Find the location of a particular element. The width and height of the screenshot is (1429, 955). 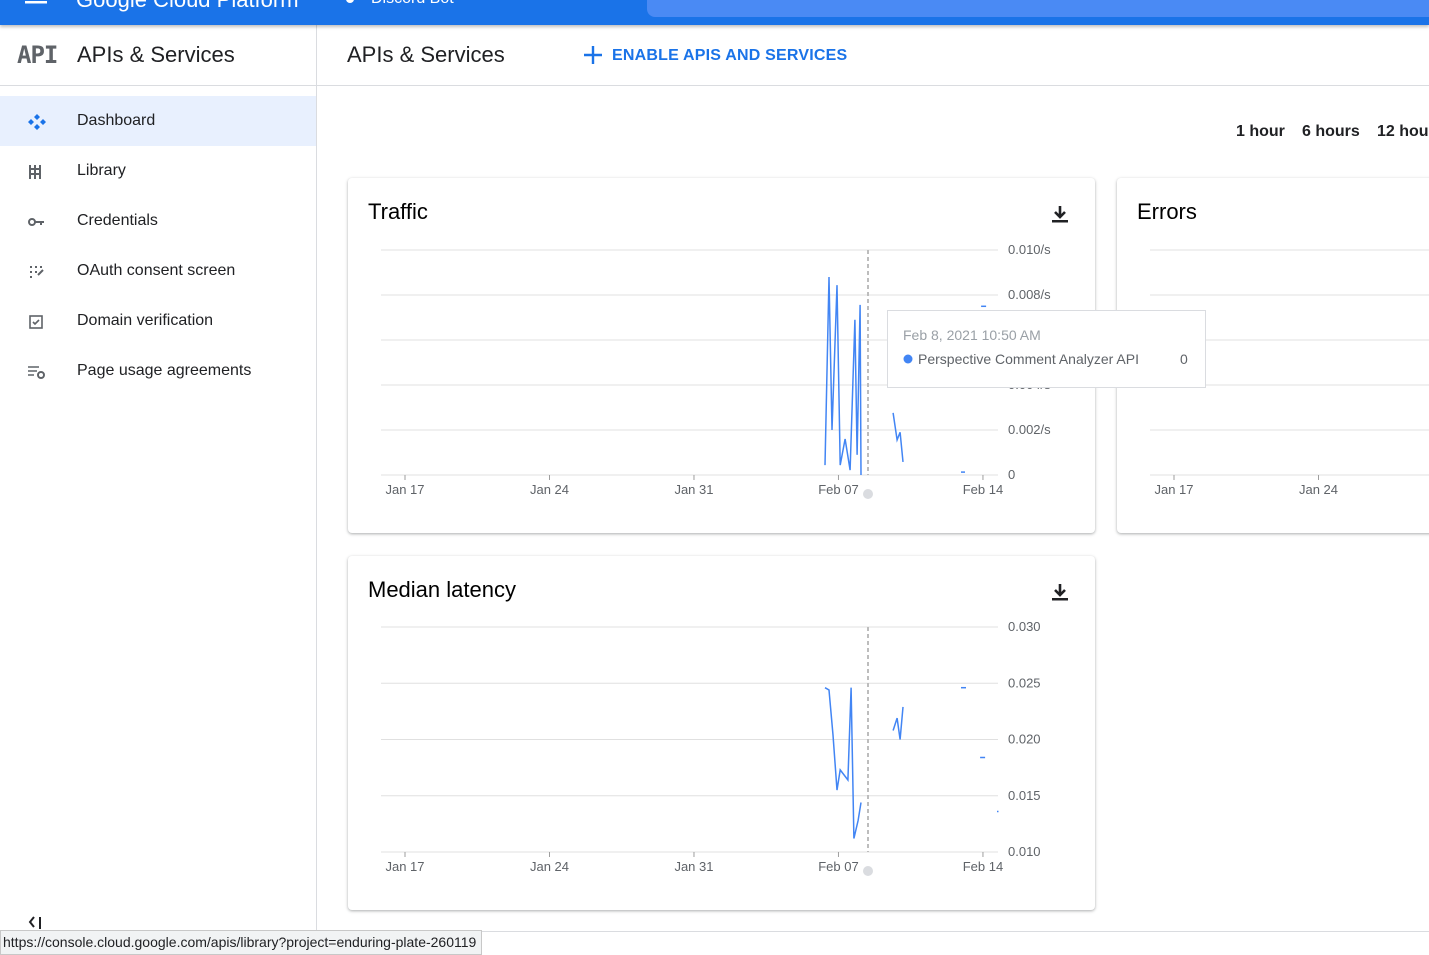

y-tick-label: 0.008/s is located at coordinates (1029, 294).